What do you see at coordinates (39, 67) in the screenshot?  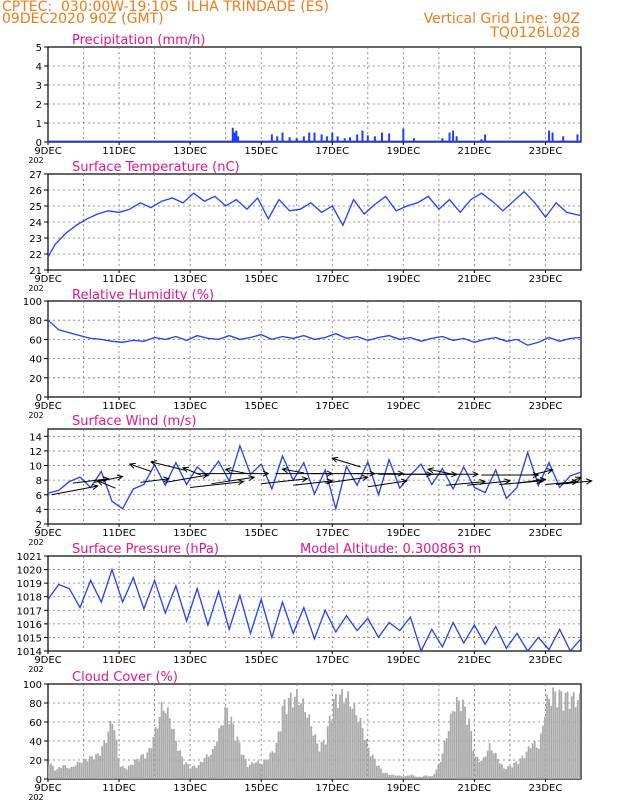 I see `y-tick-label: 4` at bounding box center [39, 67].